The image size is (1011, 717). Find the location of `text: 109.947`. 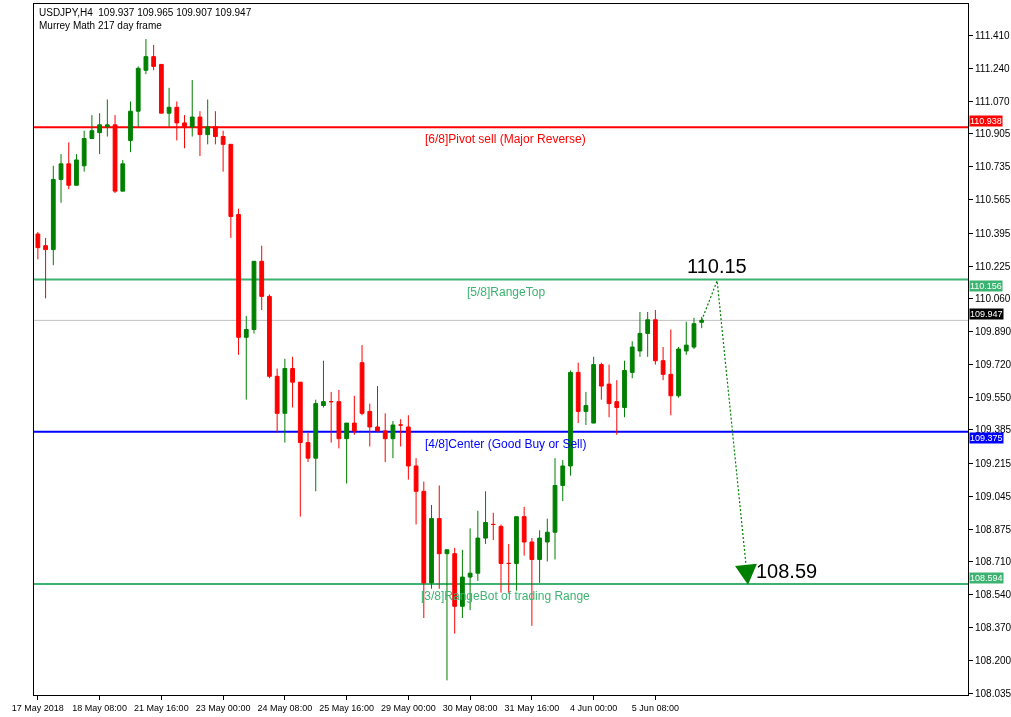

text: 109.947 is located at coordinates (986, 314).